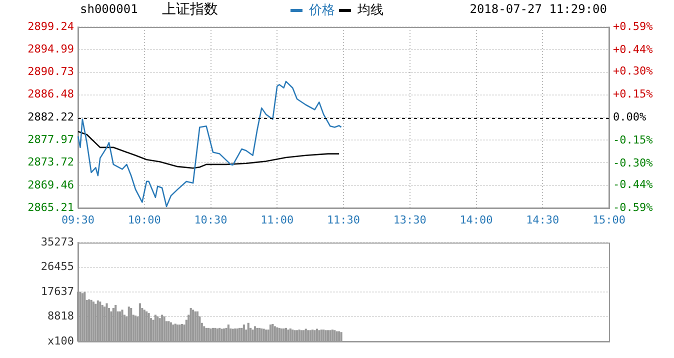 The width and height of the screenshot is (674, 358). What do you see at coordinates (211, 219) in the screenshot?
I see `x-tick-label: 10:30` at bounding box center [211, 219].